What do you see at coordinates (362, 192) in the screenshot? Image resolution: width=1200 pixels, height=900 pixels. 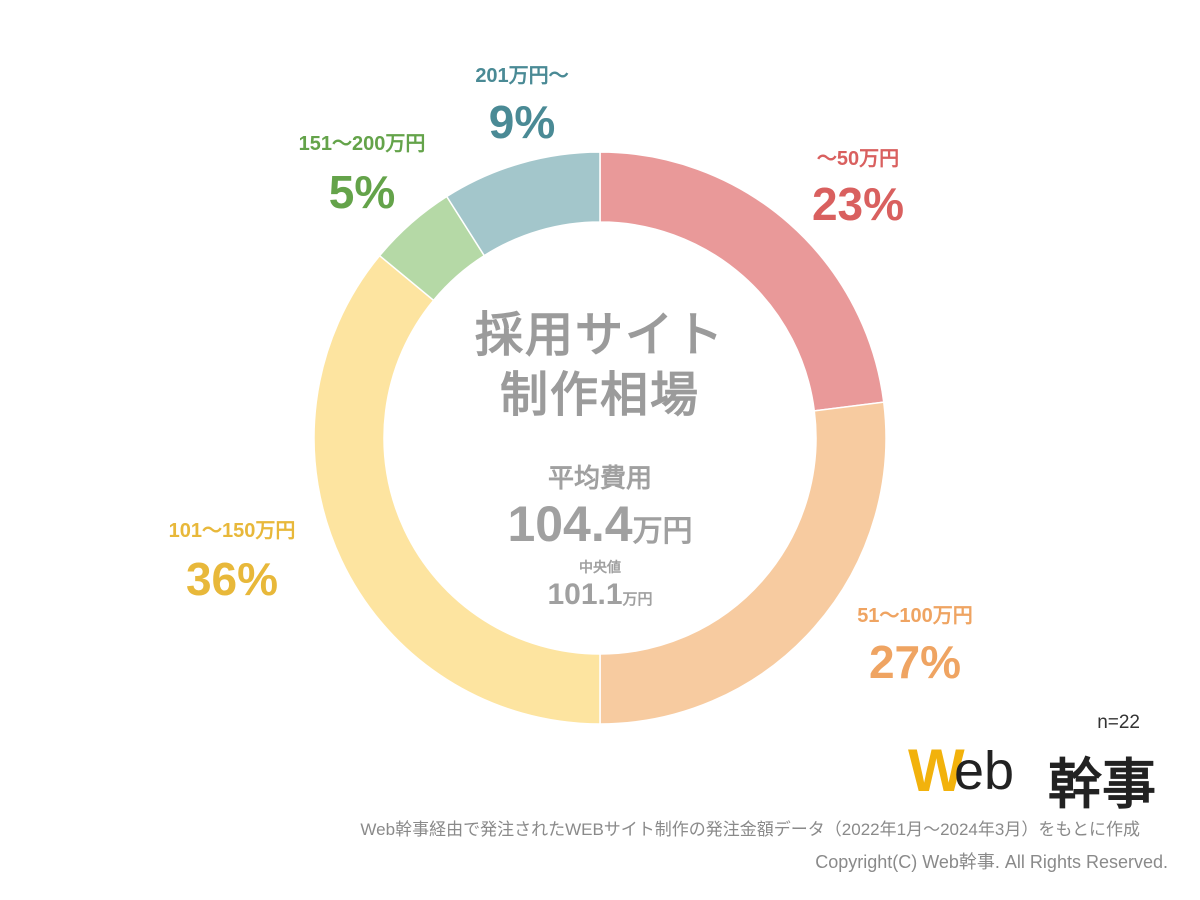 I see `slice-percent-label: 5%` at bounding box center [362, 192].